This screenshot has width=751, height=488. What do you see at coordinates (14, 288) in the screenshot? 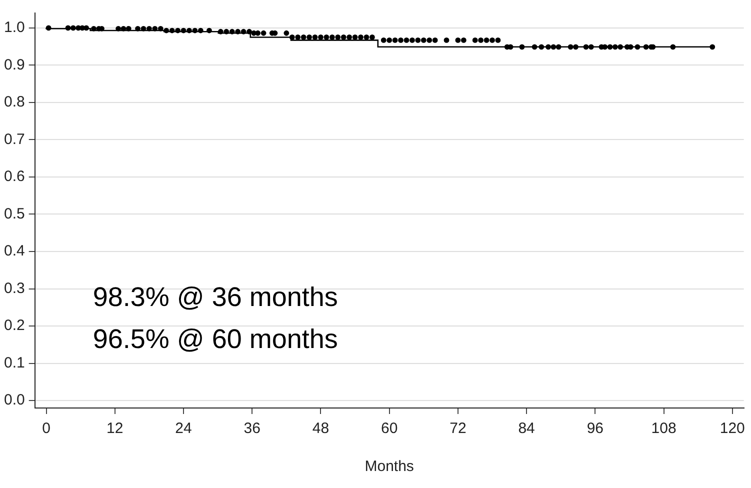
I see `y-tick-label: 0.3` at bounding box center [14, 288].